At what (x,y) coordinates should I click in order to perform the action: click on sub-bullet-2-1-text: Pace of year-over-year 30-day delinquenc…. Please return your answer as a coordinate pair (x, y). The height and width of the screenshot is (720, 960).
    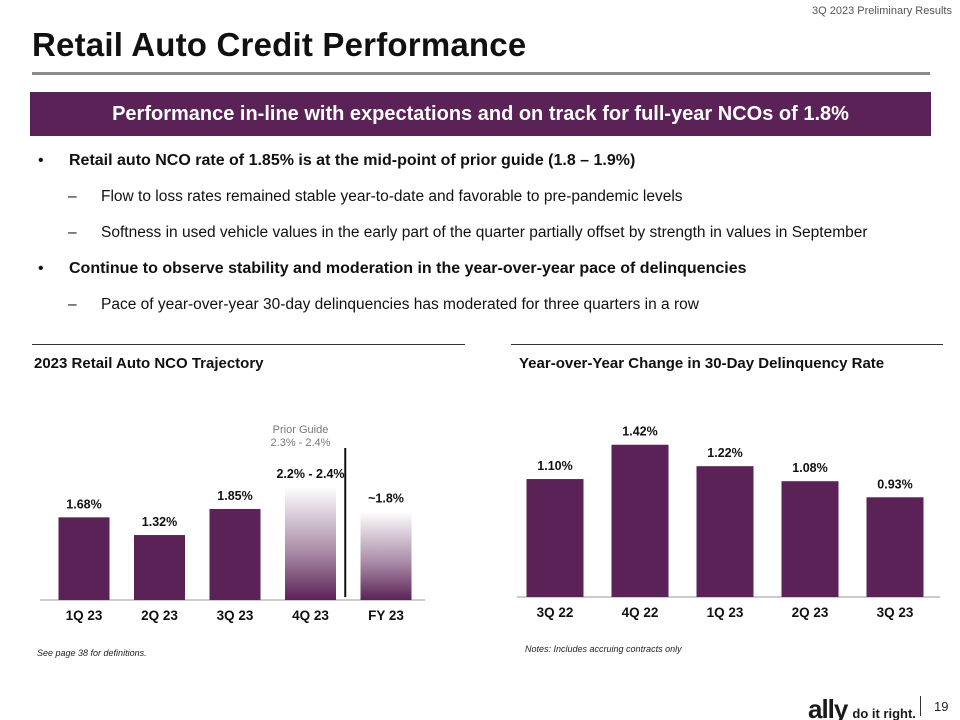
    Looking at the image, I should click on (400, 304).